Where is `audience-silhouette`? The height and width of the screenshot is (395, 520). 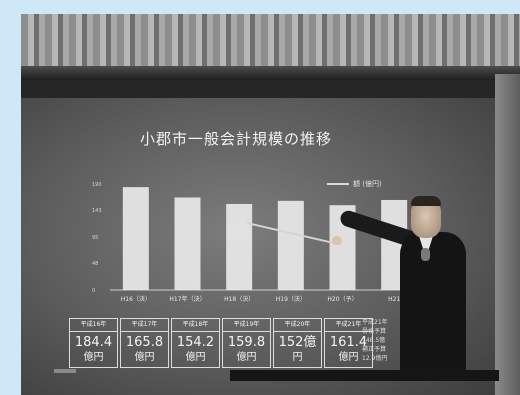 audience-silhouette is located at coordinates (364, 375).